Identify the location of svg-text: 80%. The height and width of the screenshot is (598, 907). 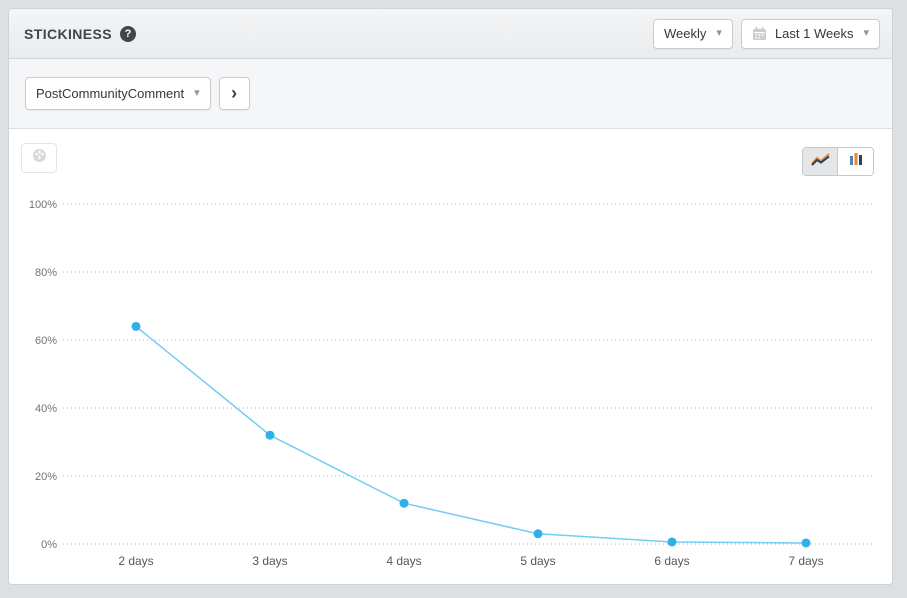
(46, 273).